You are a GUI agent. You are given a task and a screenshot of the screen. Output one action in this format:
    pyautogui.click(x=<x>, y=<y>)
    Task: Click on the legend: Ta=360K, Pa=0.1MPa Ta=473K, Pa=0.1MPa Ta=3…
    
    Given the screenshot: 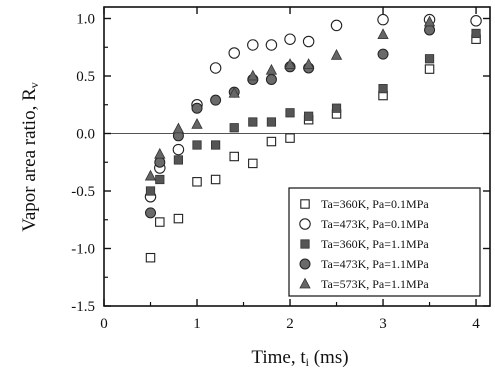 What is the action you would take?
    pyautogui.click(x=384, y=242)
    